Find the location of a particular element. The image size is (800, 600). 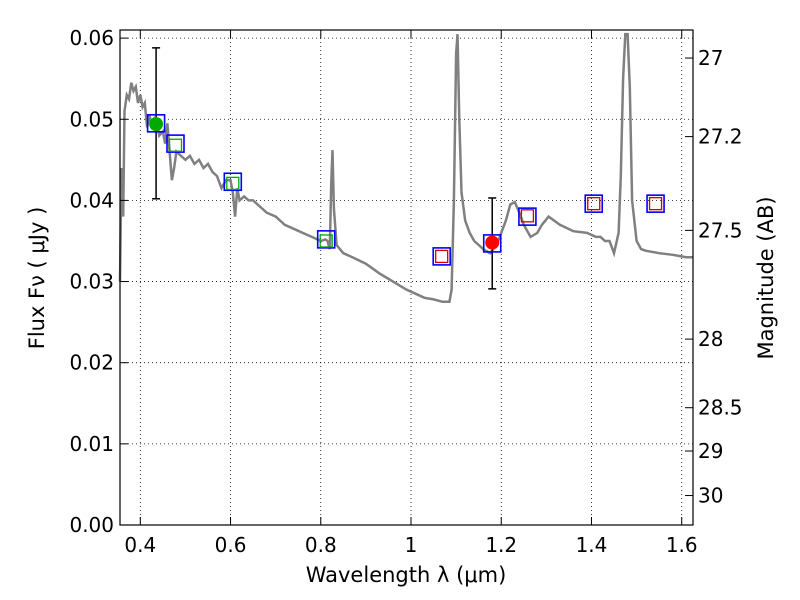

mag-tick-label: 28.5 is located at coordinates (720, 408).